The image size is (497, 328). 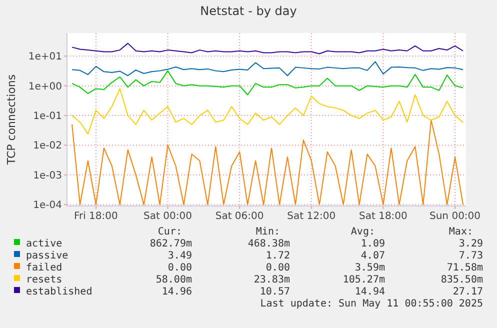 What do you see at coordinates (47, 256) in the screenshot?
I see `legend-label: passive` at bounding box center [47, 256].